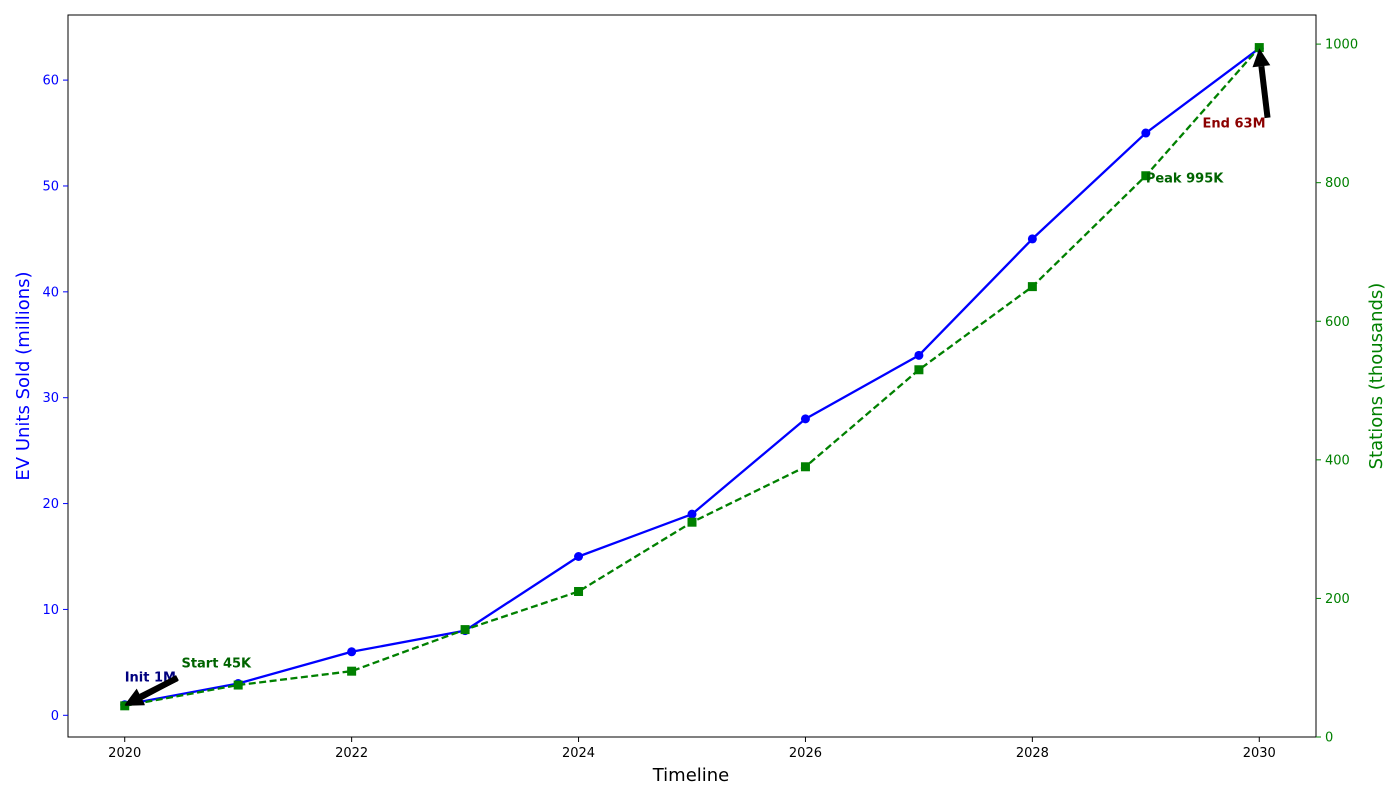 Image resolution: width=1400 pixels, height=804 pixels. Describe the element at coordinates (805, 753) in the screenshot. I see `x-tick-label: 2026` at that location.